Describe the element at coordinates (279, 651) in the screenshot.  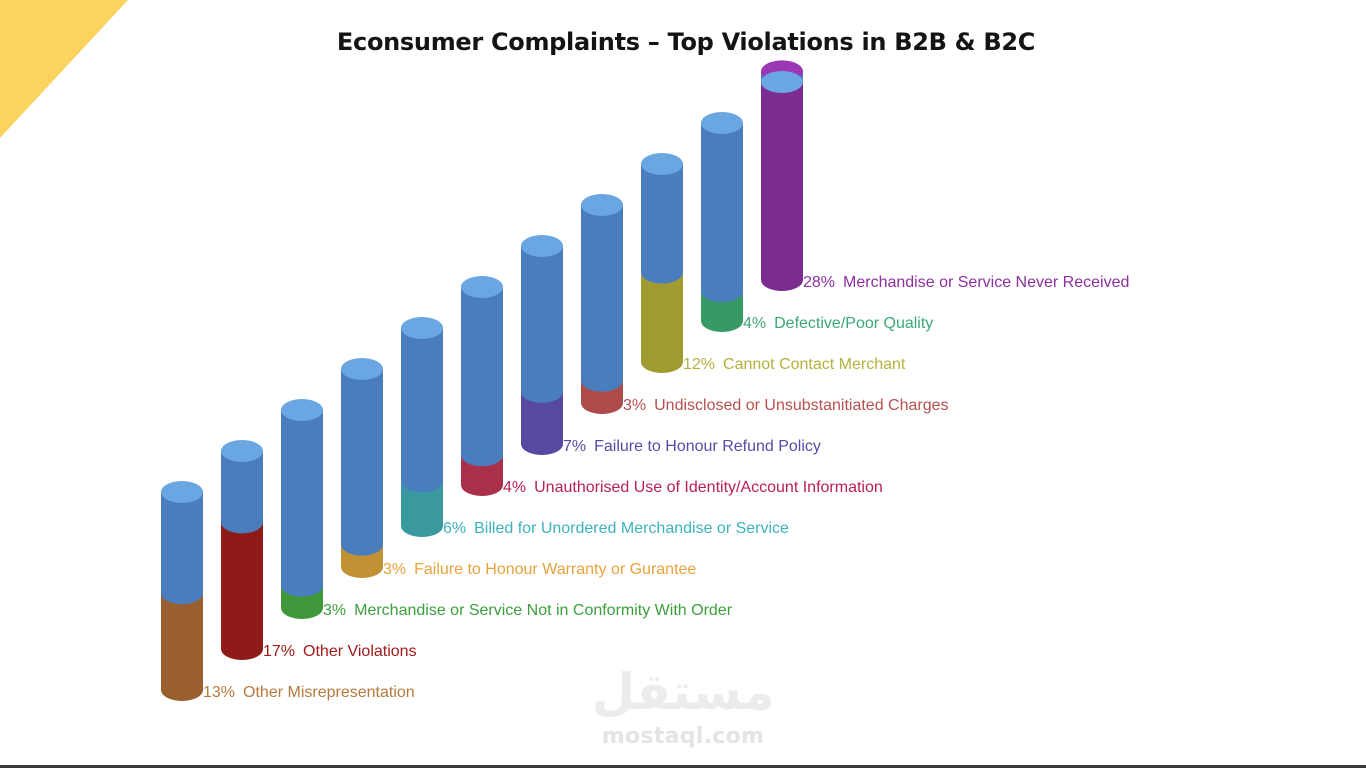
I see `value-label: 17%` at that location.